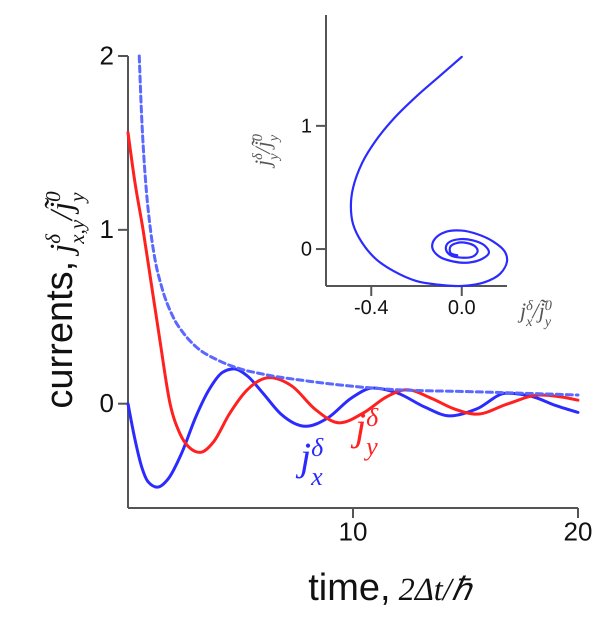  Describe the element at coordinates (371, 308) in the screenshot. I see `x-tick-label: -0.4` at that location.